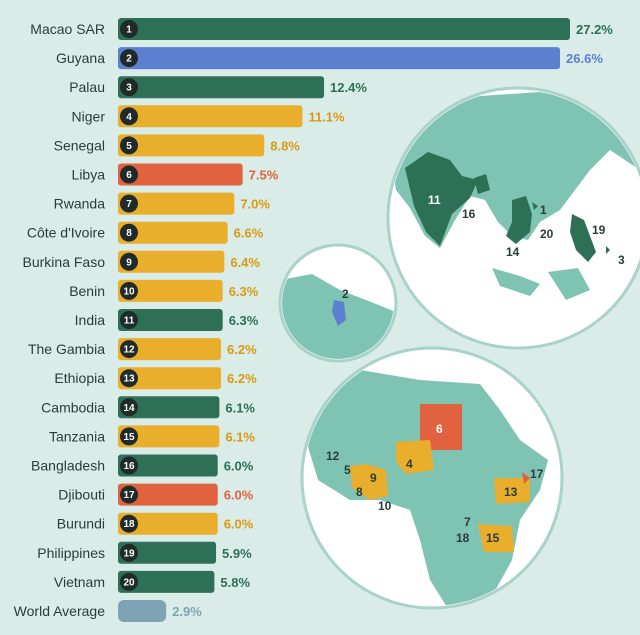 The image size is (640, 635). I want to click on rank-badge-djibouti, so click(129, 494).